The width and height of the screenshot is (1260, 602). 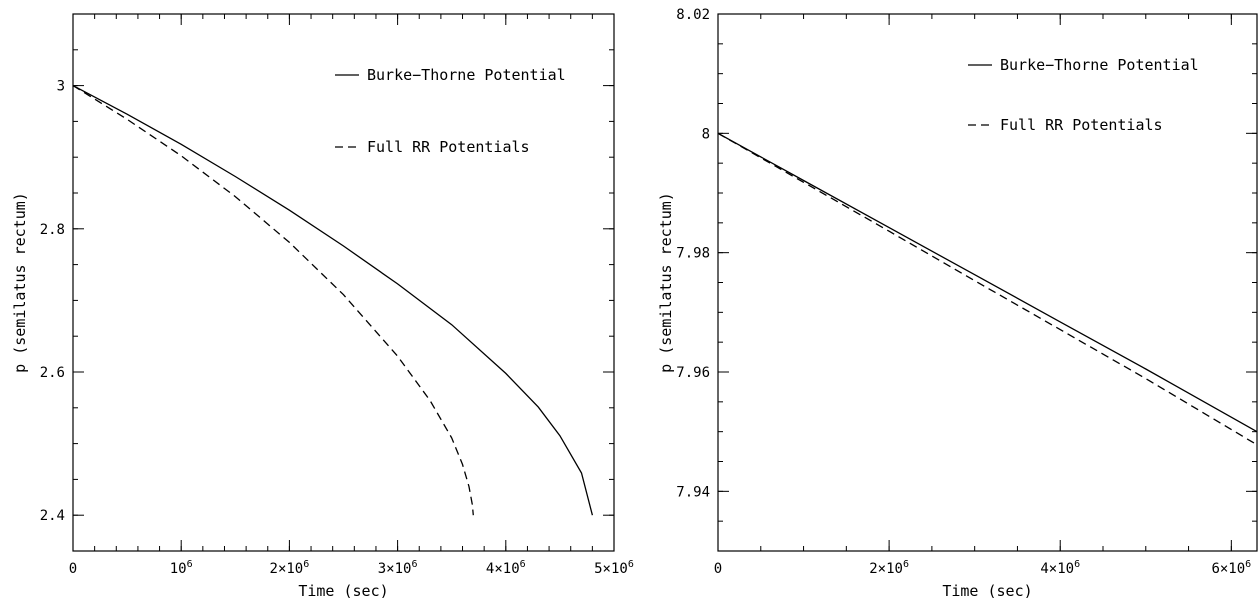 I want to click on y-tick-label: 2.4, so click(x=52, y=516).